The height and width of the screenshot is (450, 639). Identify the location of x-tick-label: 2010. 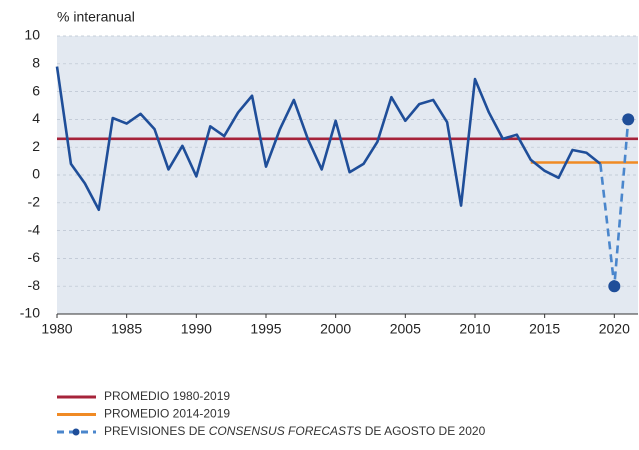
(474, 329).